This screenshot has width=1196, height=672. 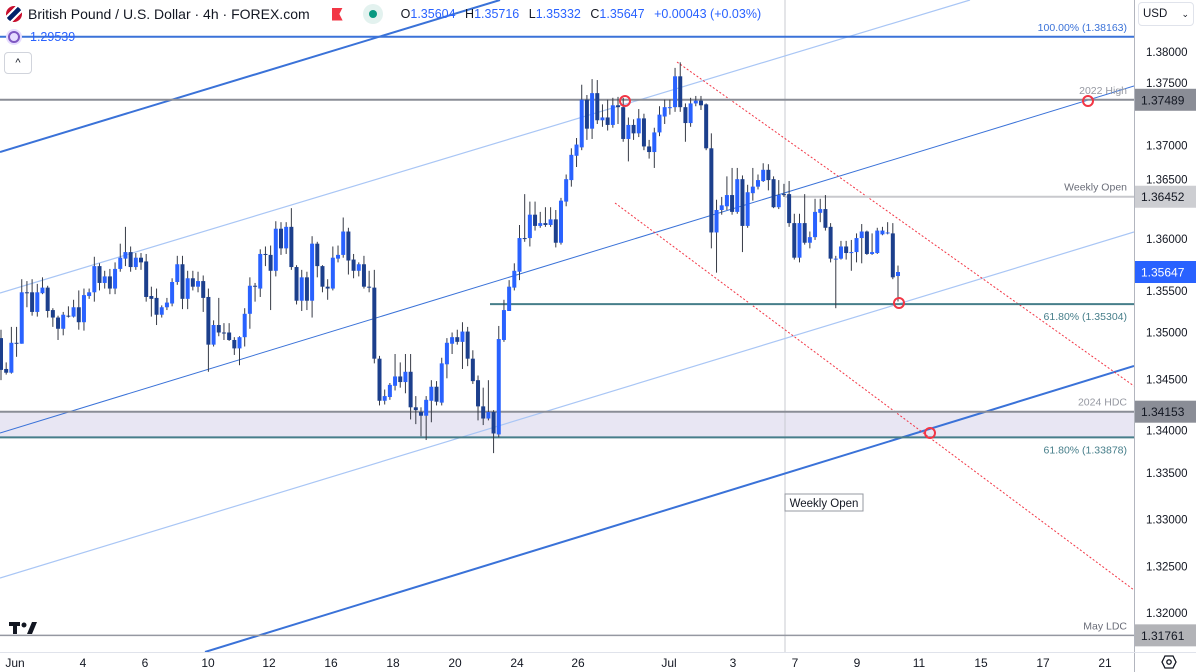 I want to click on price-tick-label: 1.35000, so click(x=1167, y=334).